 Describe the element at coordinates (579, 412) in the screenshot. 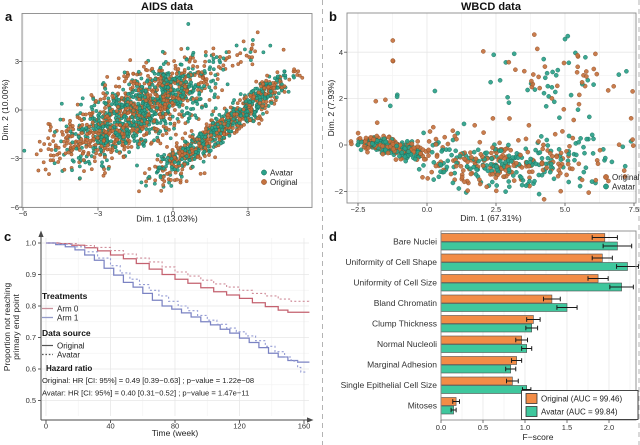

I see `d-legend-avatar-label: Avatar (AUC = 99.84)` at that location.